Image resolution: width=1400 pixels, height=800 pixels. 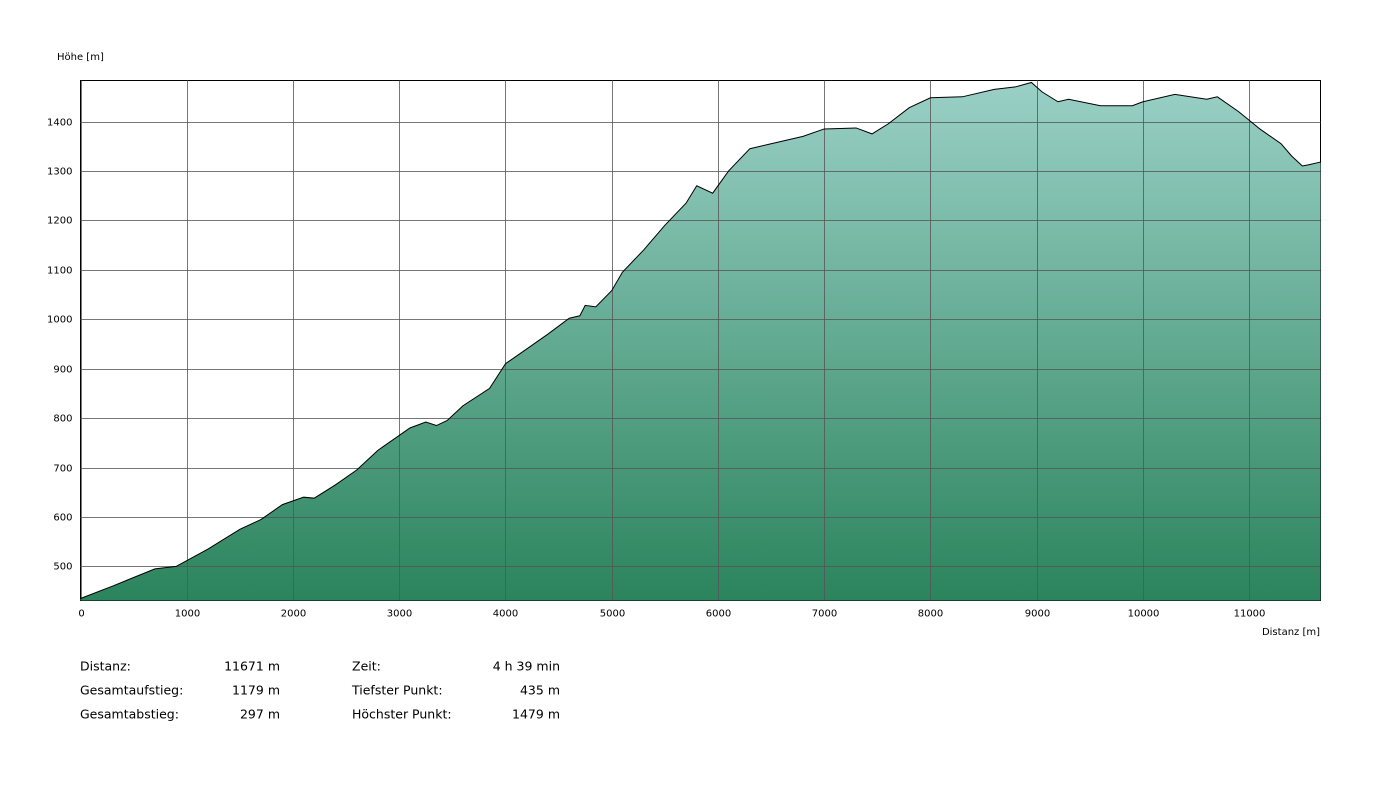 What do you see at coordinates (62, 567) in the screenshot?
I see `y-tick-label: 500` at bounding box center [62, 567].